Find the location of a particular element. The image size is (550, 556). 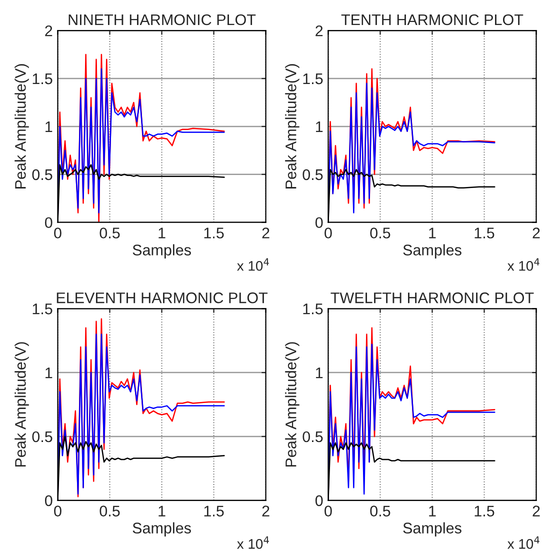

chart-title: NINETH HARMONIC PLOT is located at coordinates (162, 20).